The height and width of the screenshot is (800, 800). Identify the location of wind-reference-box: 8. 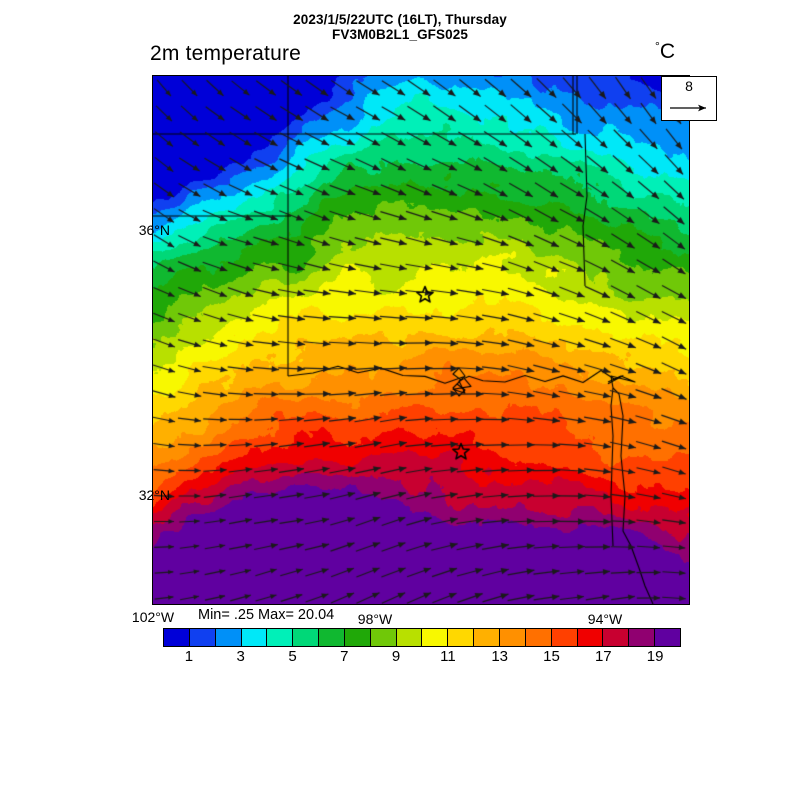
(689, 98).